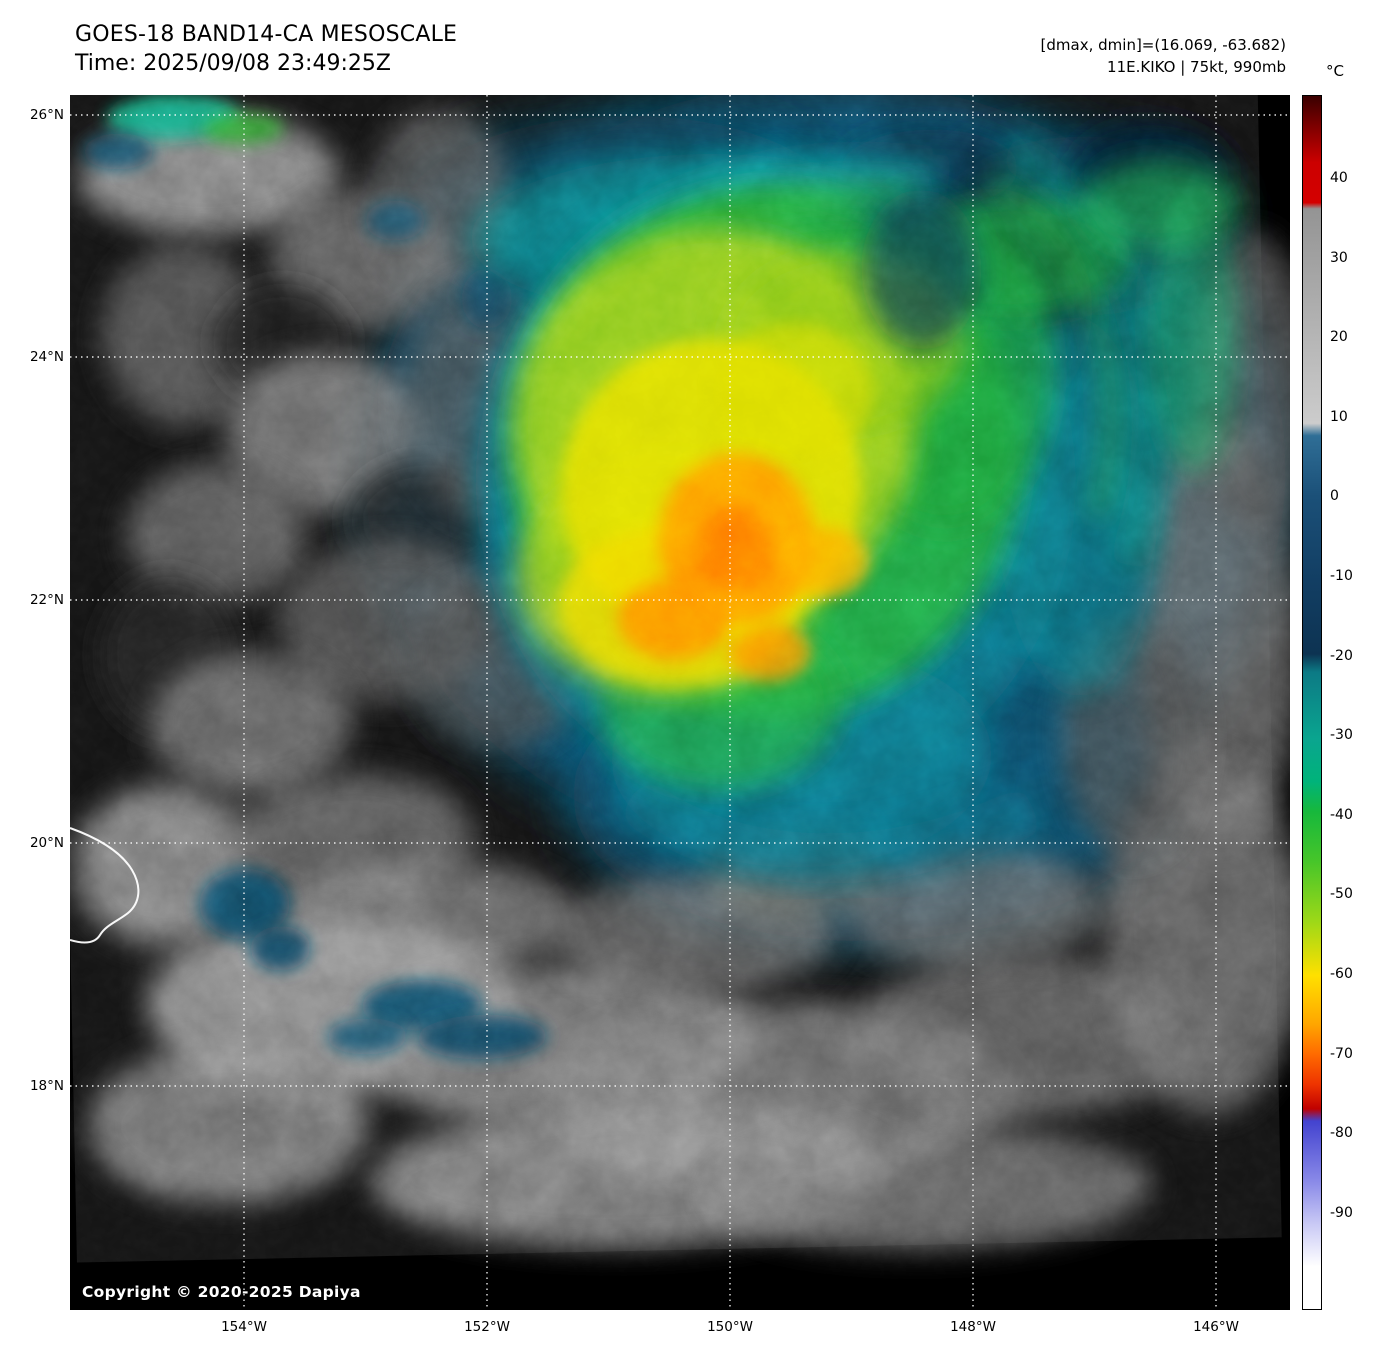 The width and height of the screenshot is (1390, 1359). What do you see at coordinates (730, 1327) in the screenshot?
I see `lon-label-150w: 150°W` at bounding box center [730, 1327].